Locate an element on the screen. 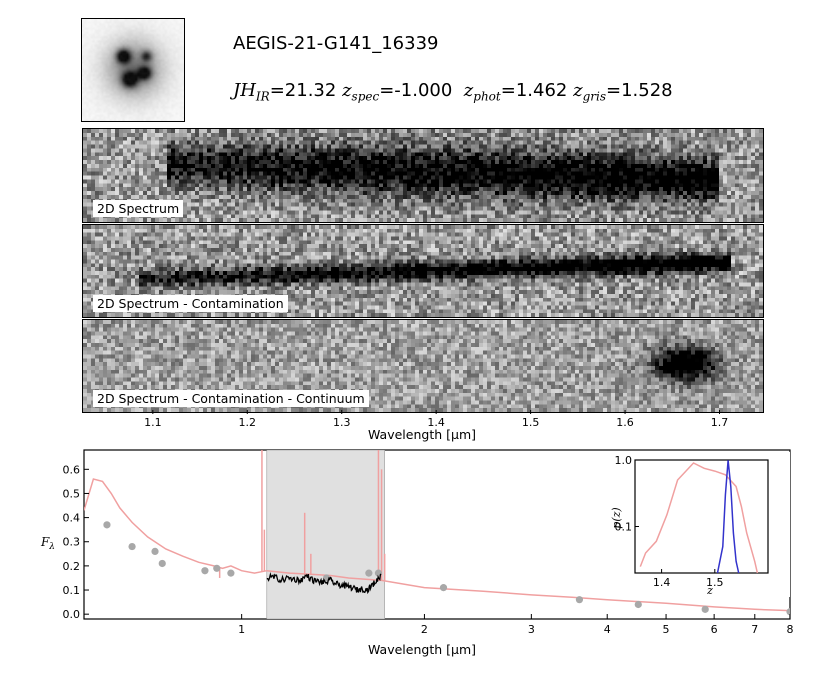  pz-xlabel: z is located at coordinates (709, 590).